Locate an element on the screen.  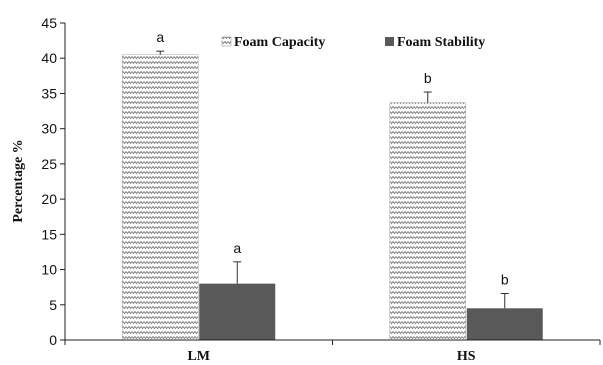
y-tick-label: 0 is located at coordinates (53, 340).